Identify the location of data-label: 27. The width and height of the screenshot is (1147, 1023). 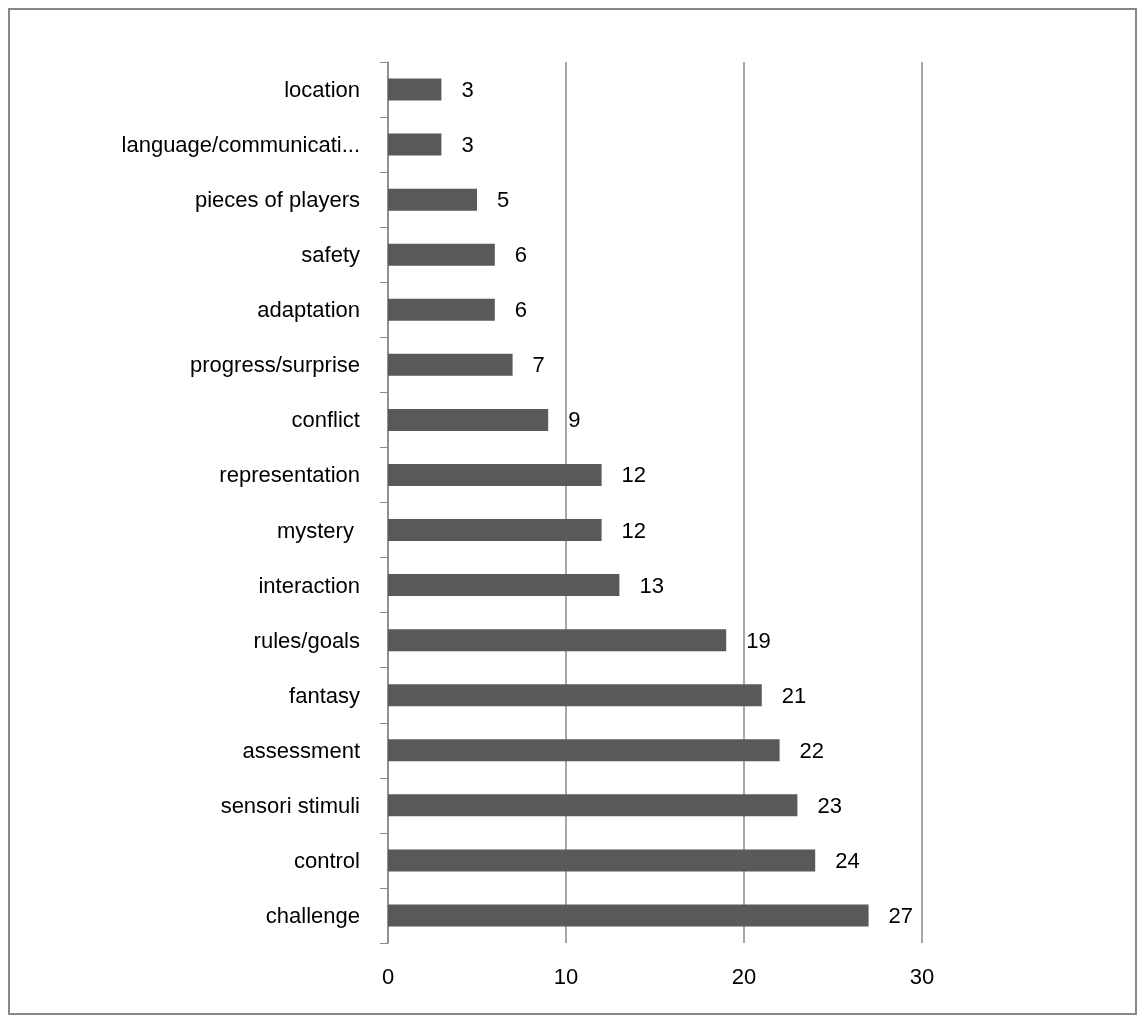
(901, 915).